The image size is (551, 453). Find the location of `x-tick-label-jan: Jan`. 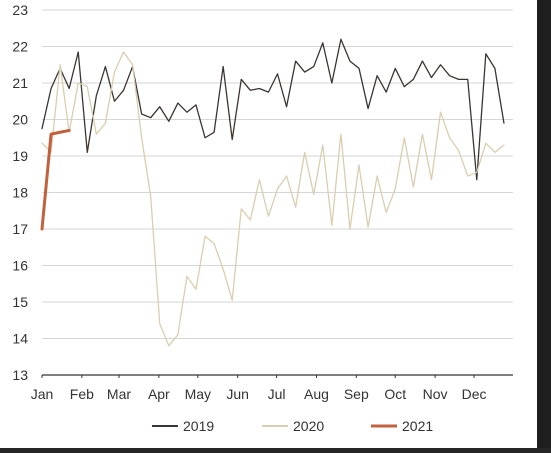

x-tick-label-jan: Jan is located at coordinates (42, 394).